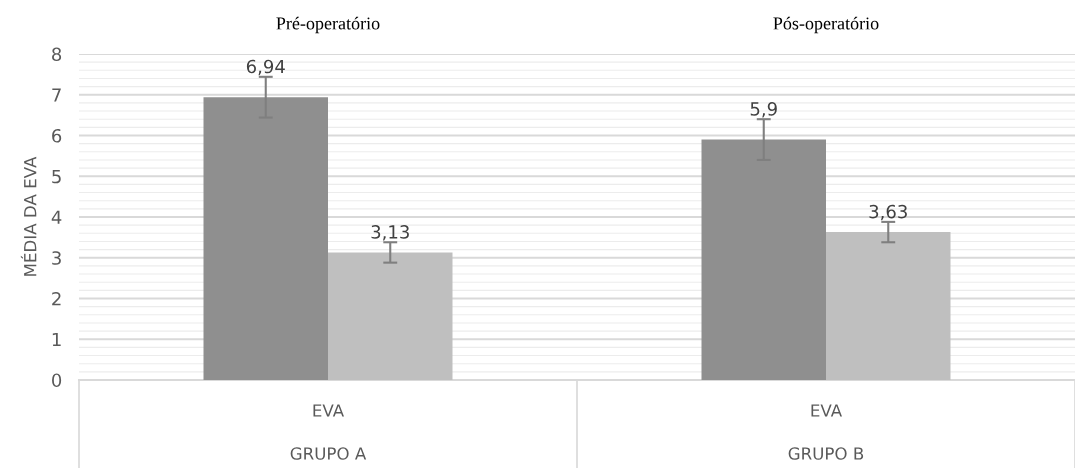 The image size is (1075, 468). I want to click on y-tick-label: 4, so click(56, 217).